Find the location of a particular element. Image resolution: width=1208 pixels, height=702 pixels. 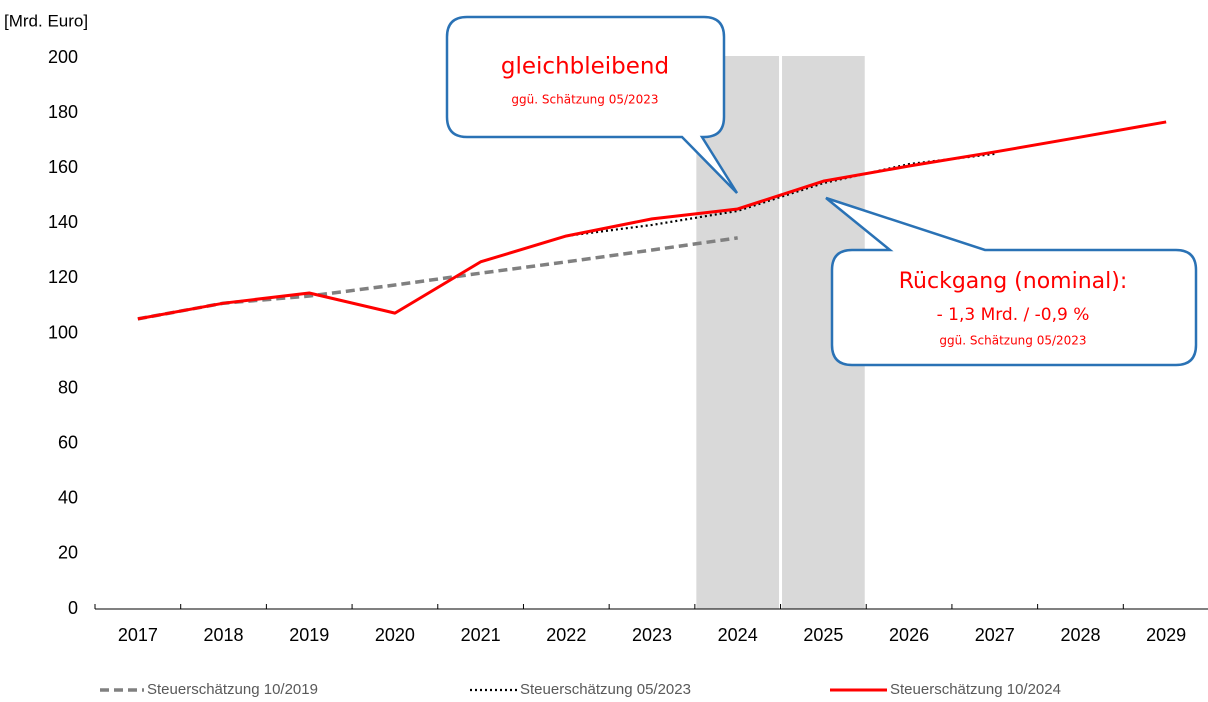

y-tick-label: 0 is located at coordinates (73, 608).